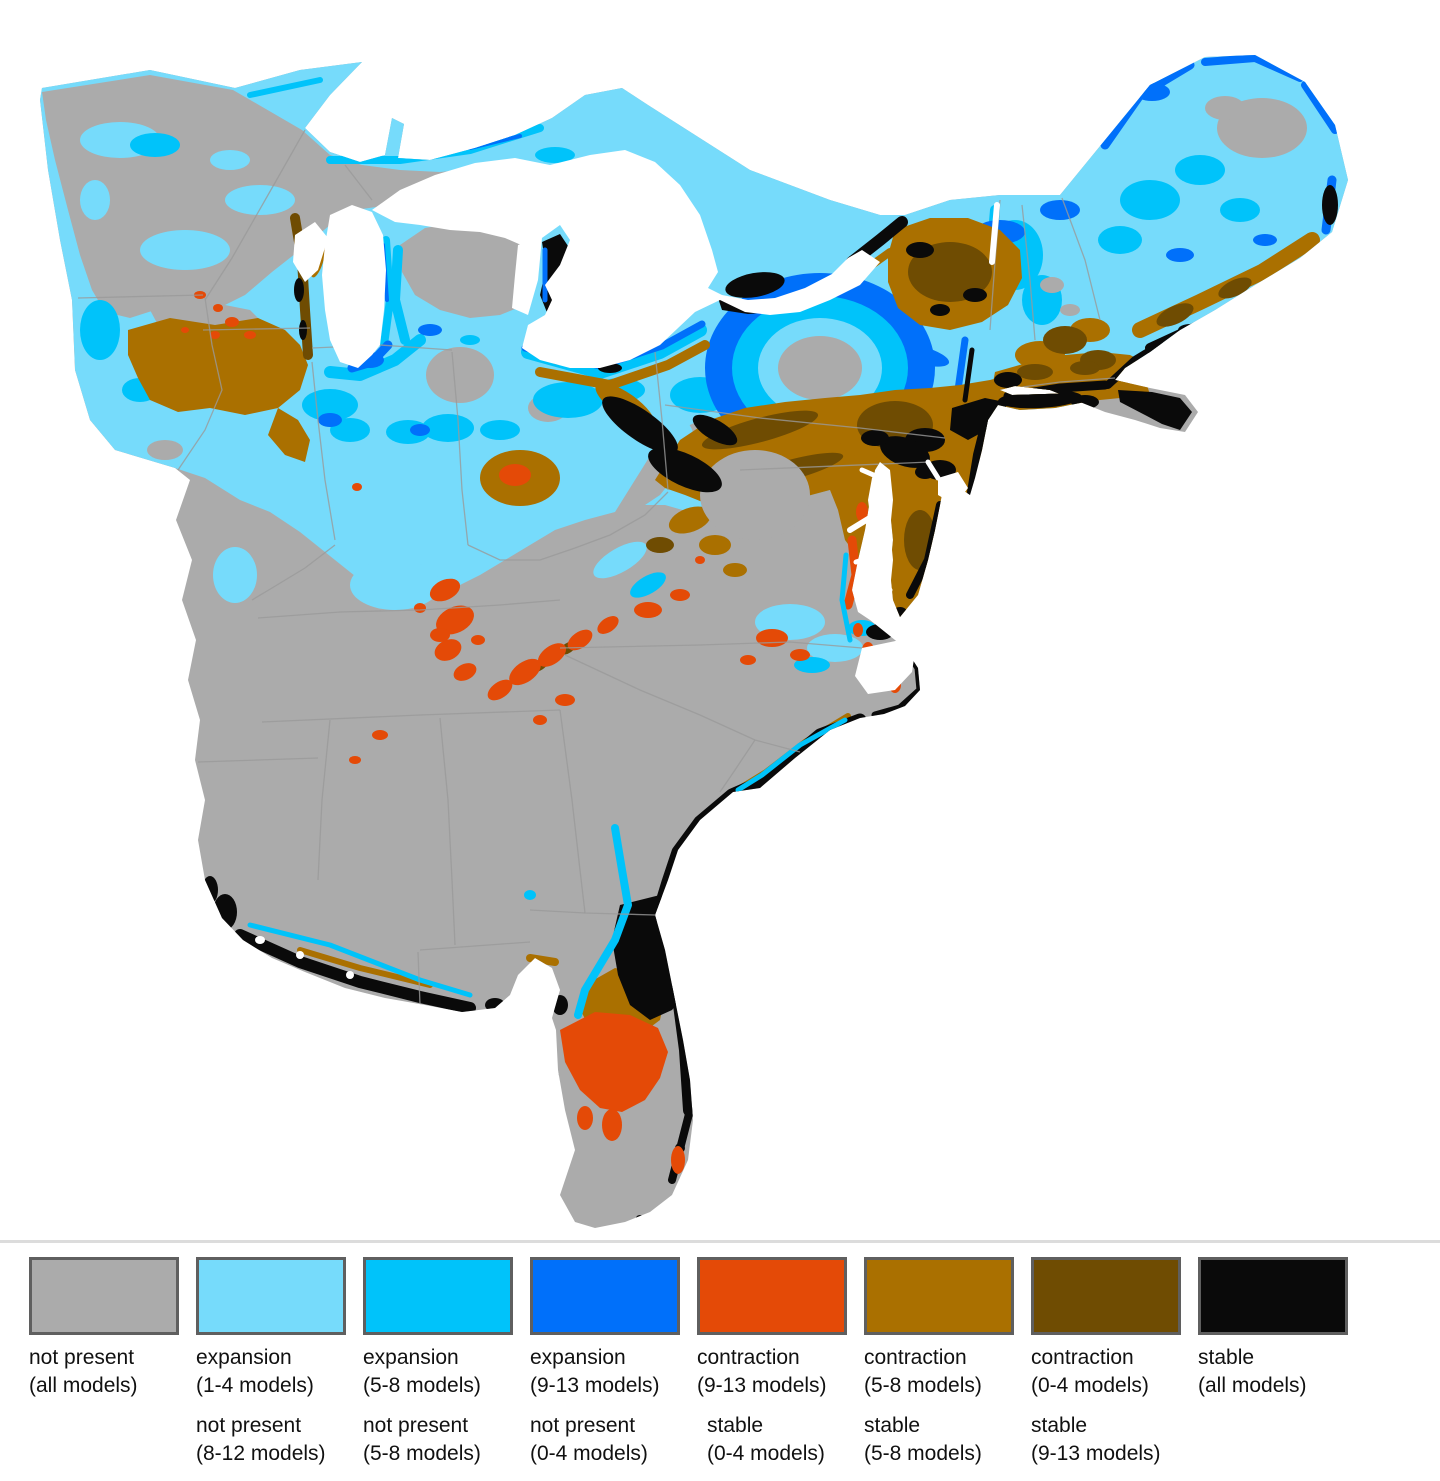 This screenshot has height=1481, width=1440. Describe the element at coordinates (1003, 318) in the screenshot. I see `layer-not-present-over-brown` at that location.